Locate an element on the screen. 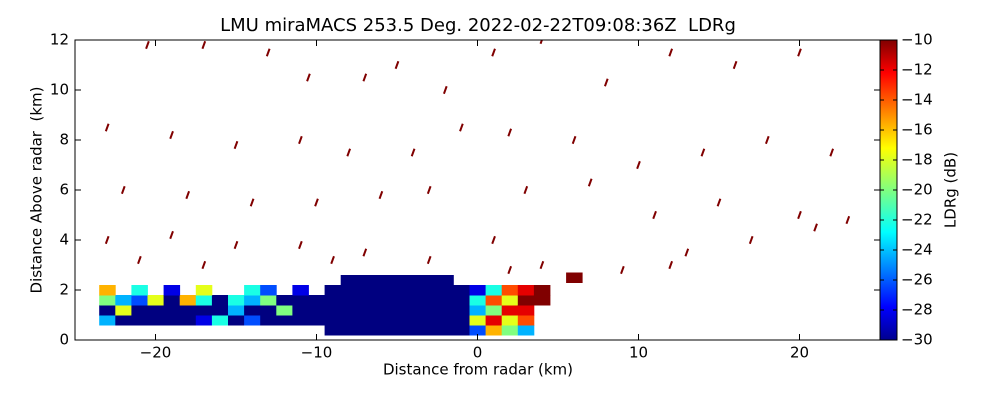 The image size is (1000, 404). colorbar-tick-label: −20 is located at coordinates (917, 190).